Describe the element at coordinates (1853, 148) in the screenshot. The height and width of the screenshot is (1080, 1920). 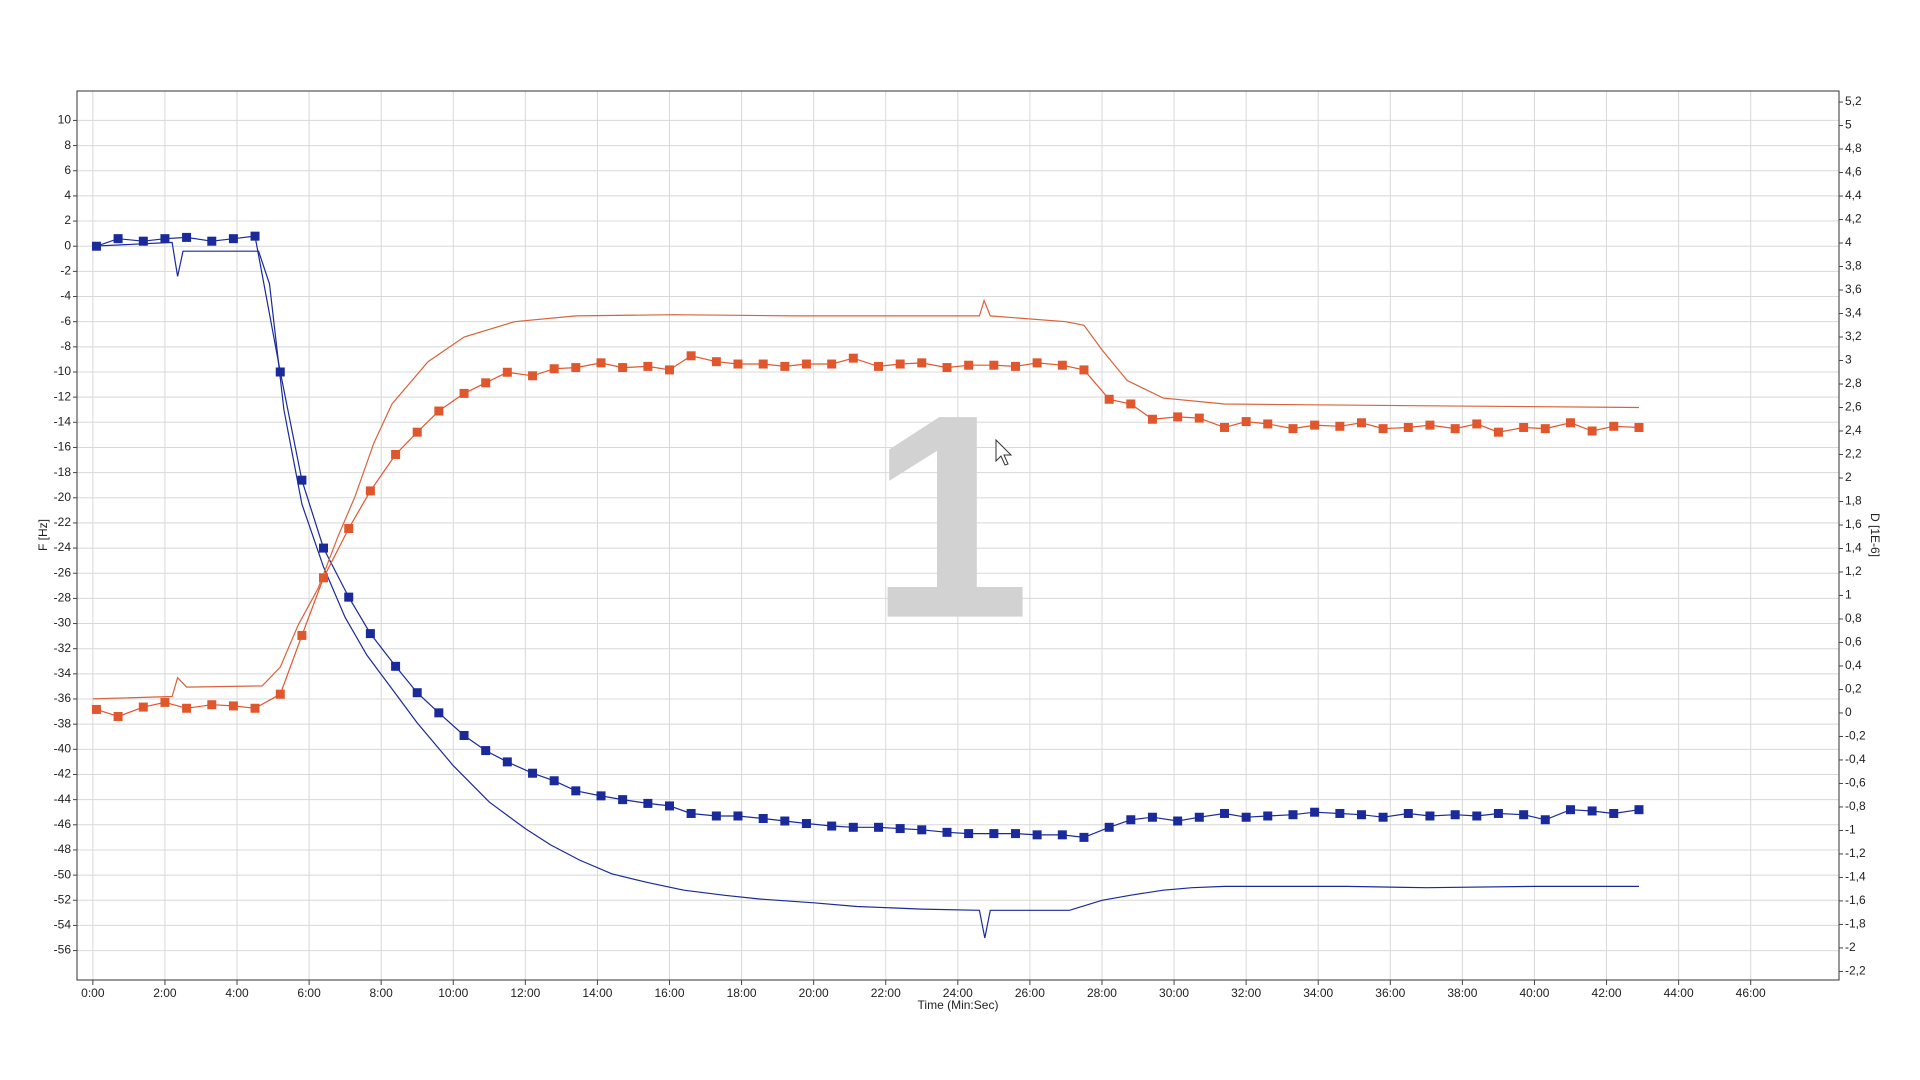
I see `y2-tick-label: 4,8` at that location.